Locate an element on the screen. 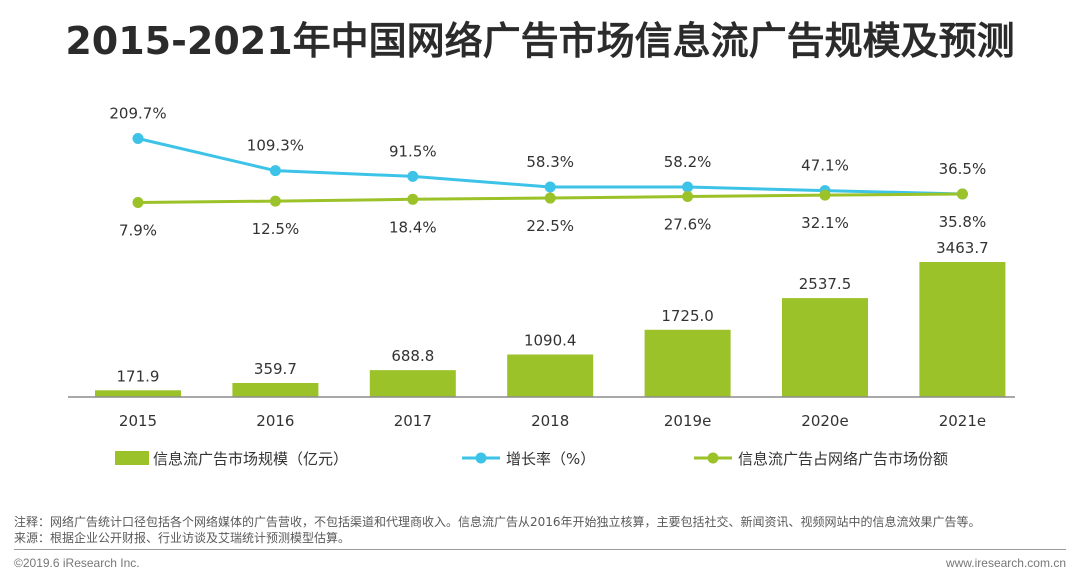 The image size is (1080, 580). bar-2016 is located at coordinates (275, 389).